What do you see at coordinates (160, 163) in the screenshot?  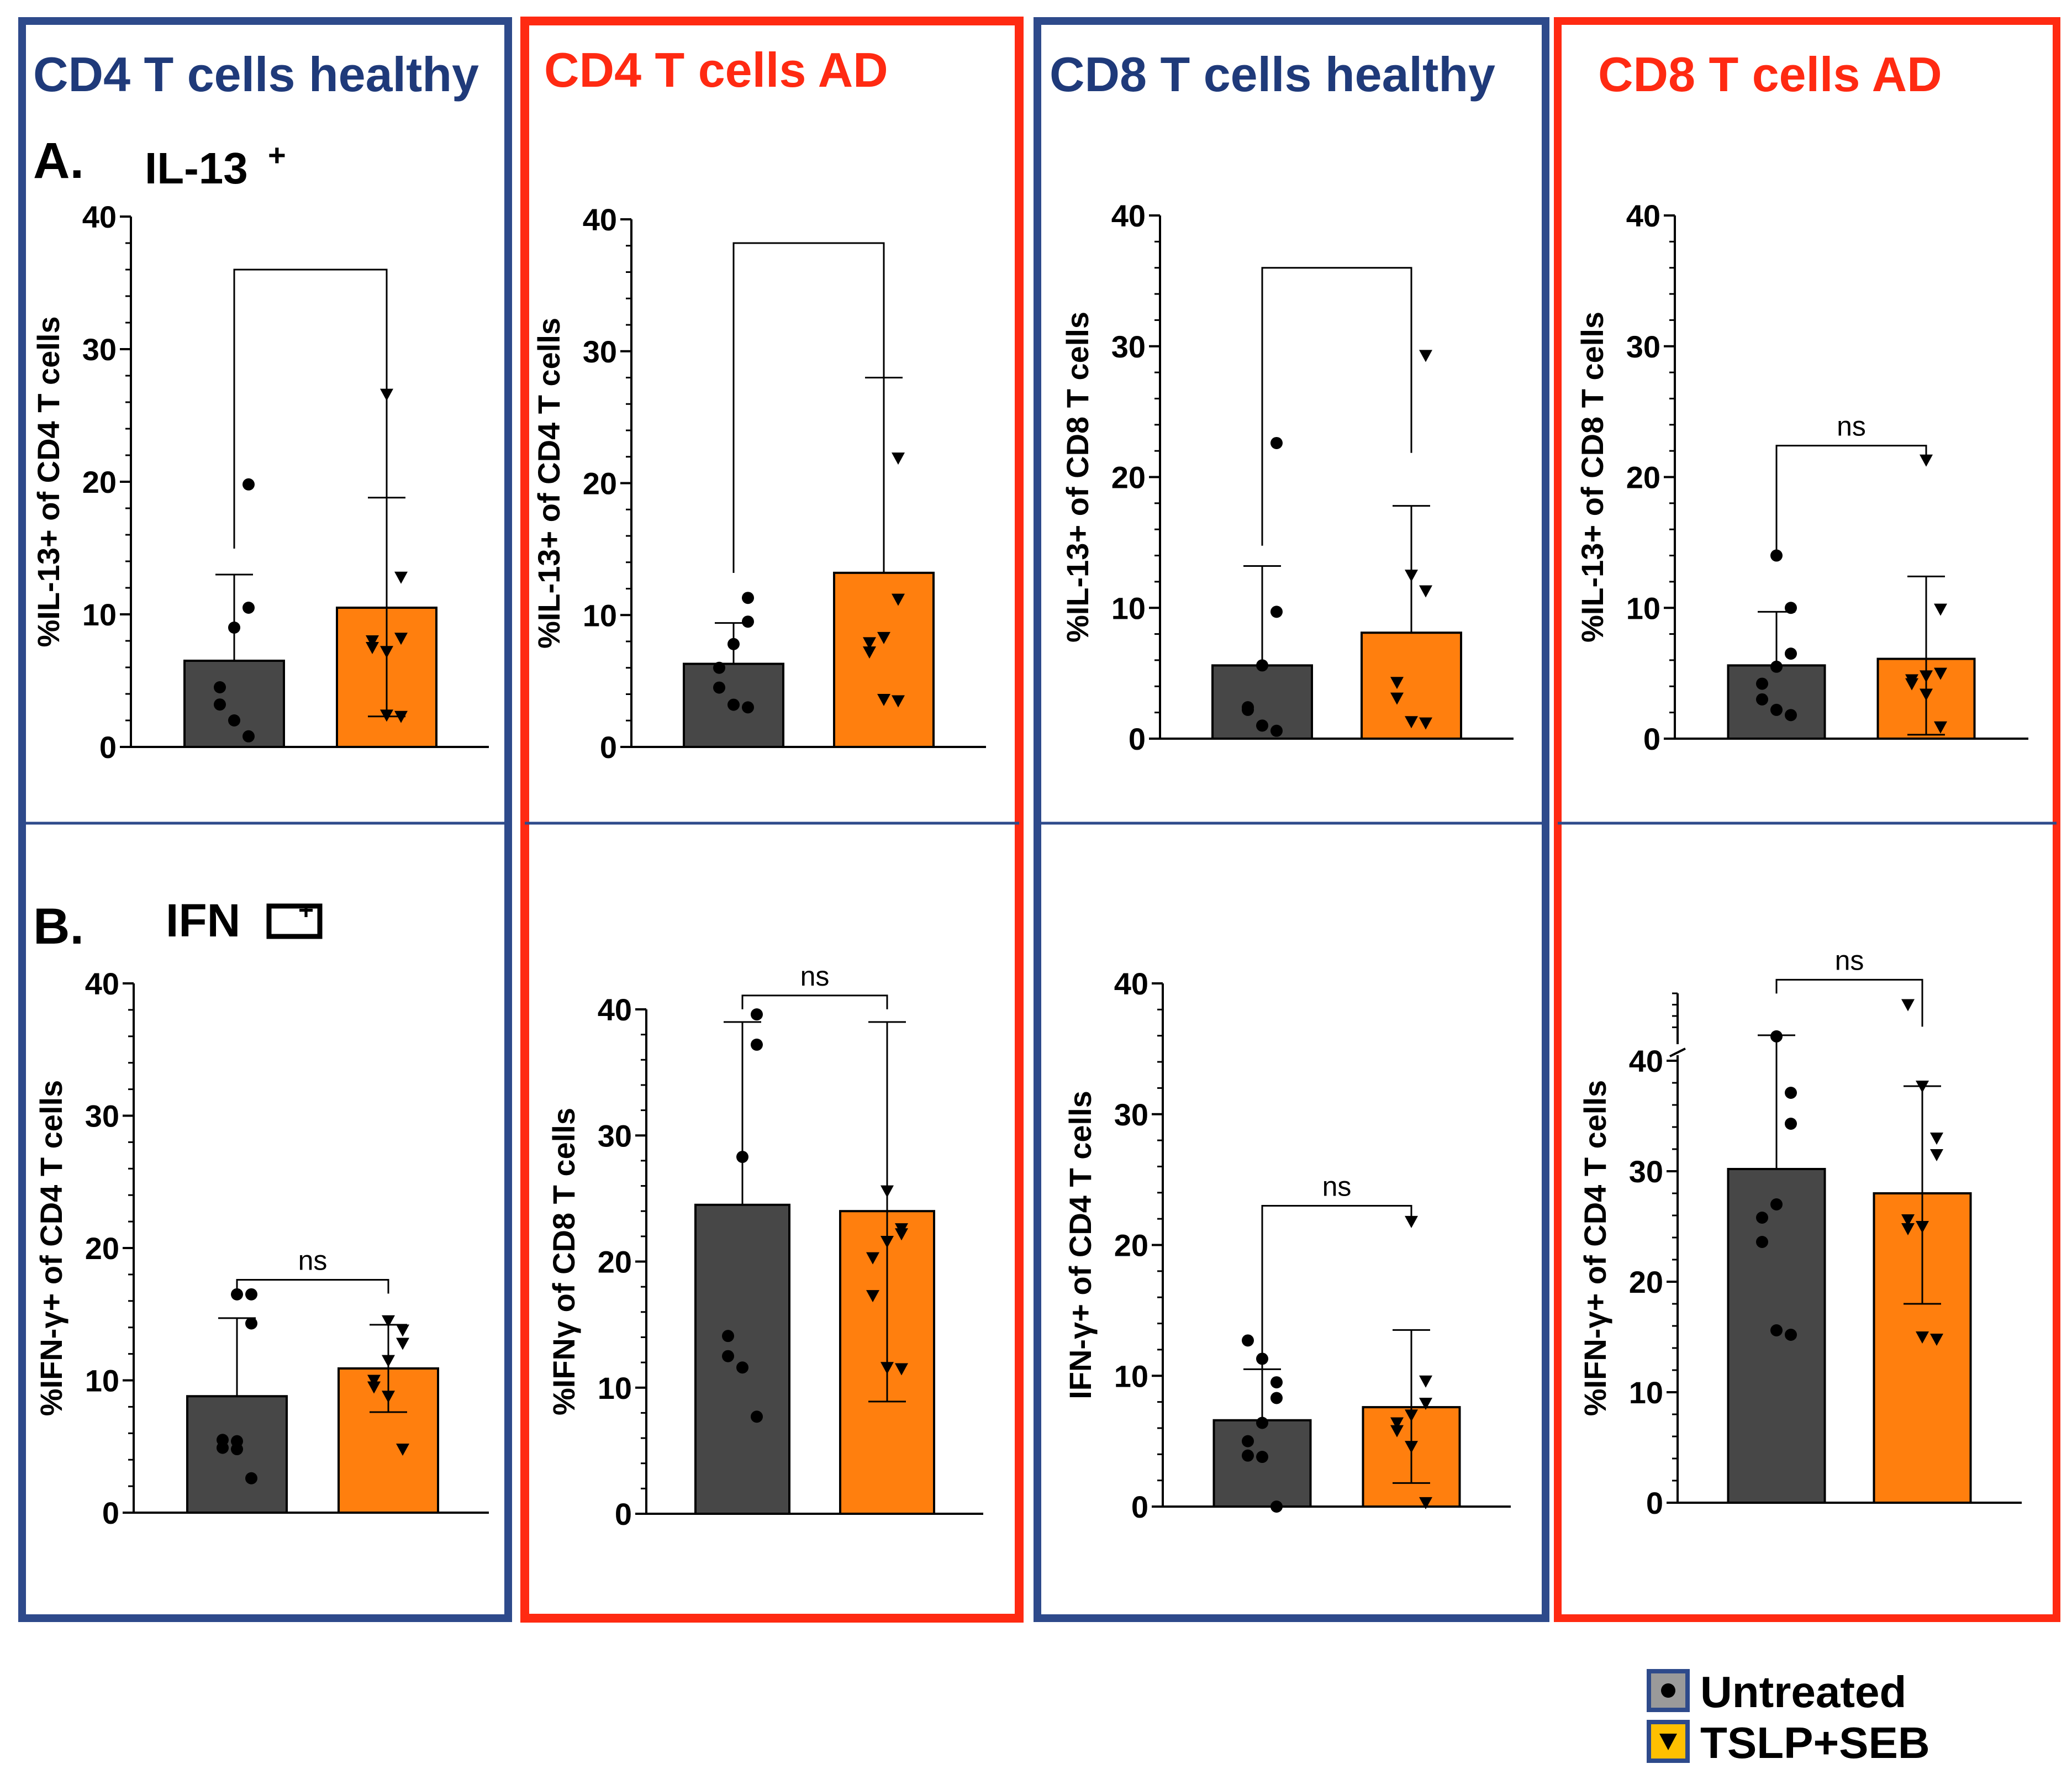 I see `row-label-a: A. IL-13 +` at bounding box center [160, 163].